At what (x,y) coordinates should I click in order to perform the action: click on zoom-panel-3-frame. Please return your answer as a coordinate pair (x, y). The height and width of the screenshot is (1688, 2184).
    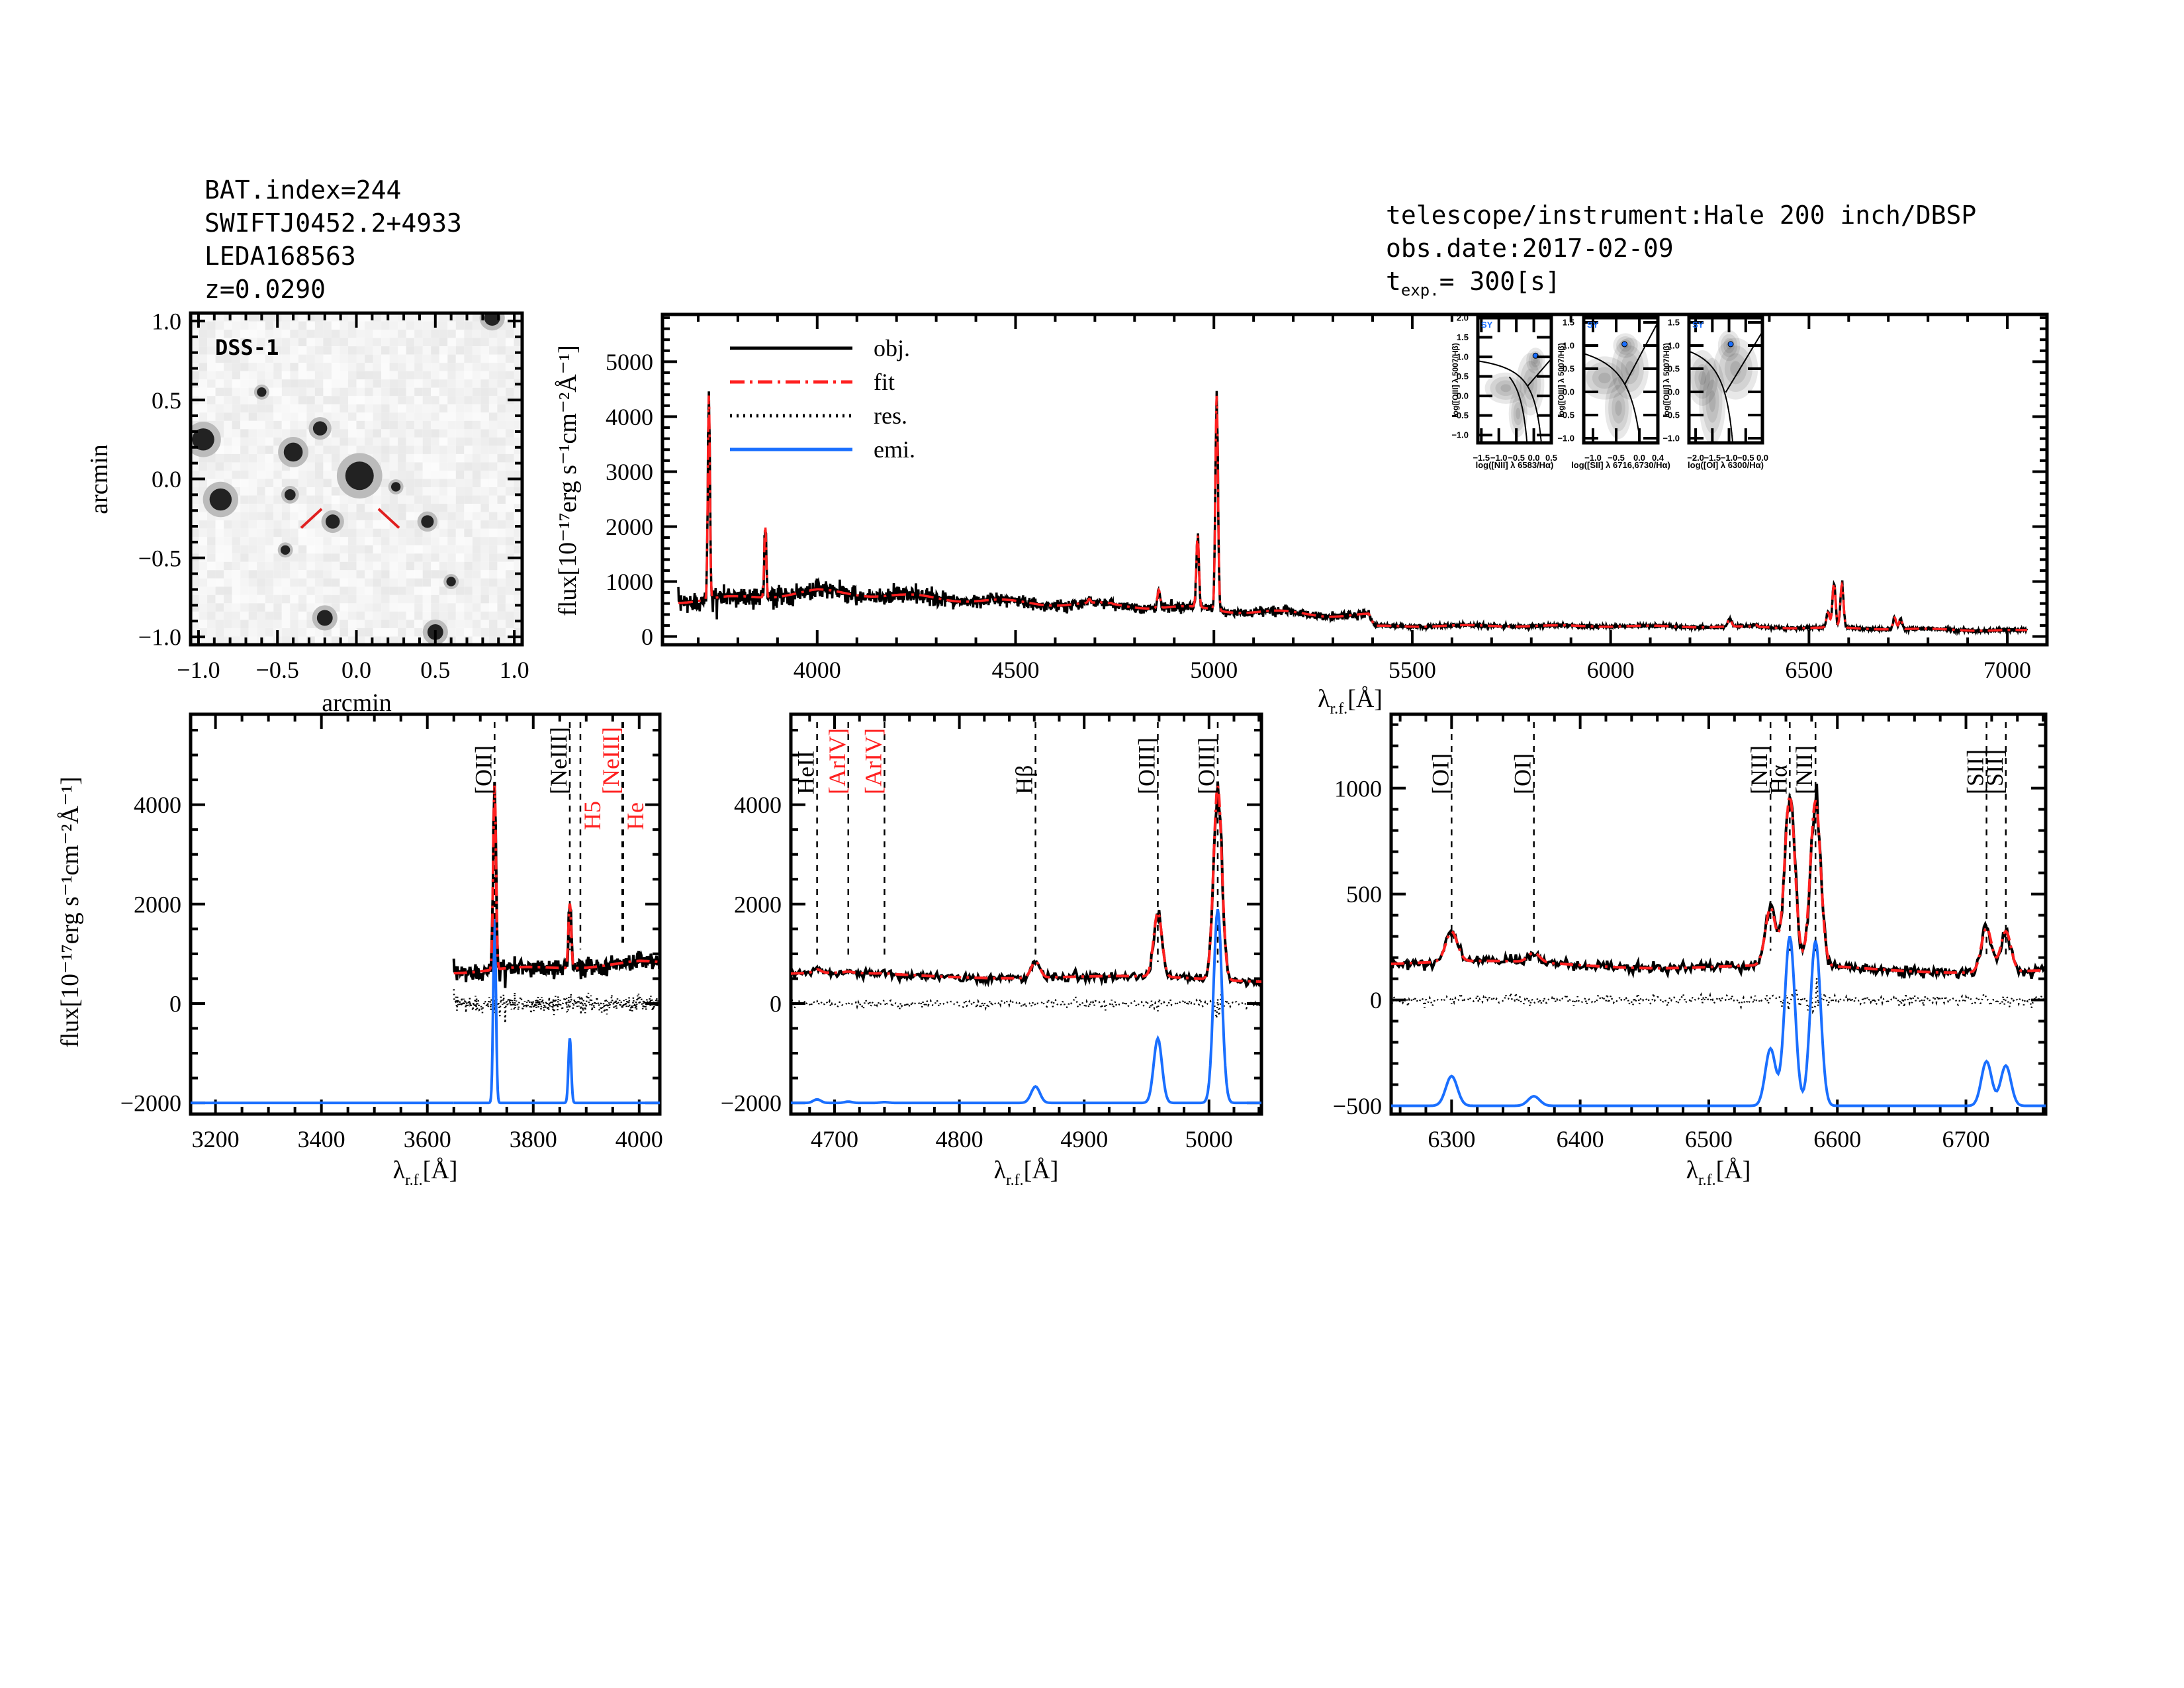
    Looking at the image, I should click on (1718, 914).